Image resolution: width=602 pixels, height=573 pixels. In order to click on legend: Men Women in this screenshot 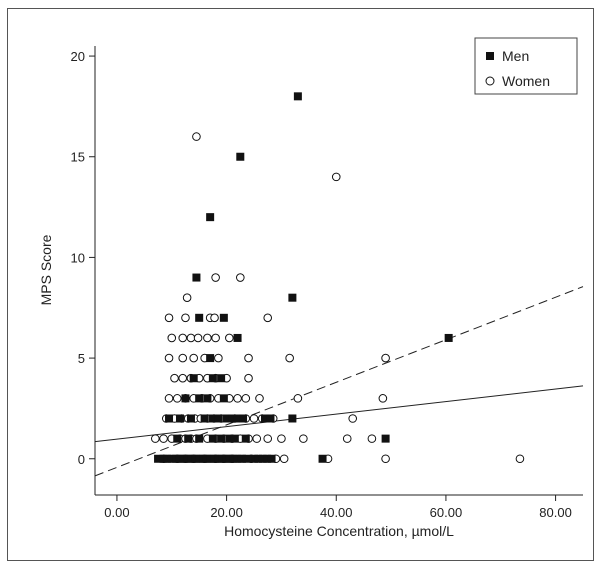, I will do `click(526, 66)`.